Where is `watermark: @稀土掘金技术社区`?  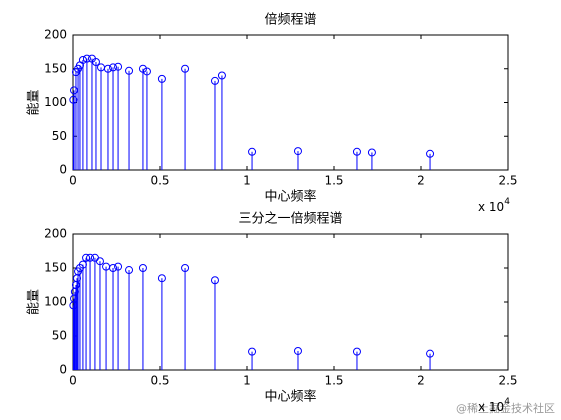
watermark: @稀土掘金技术社区 is located at coordinates (505, 408).